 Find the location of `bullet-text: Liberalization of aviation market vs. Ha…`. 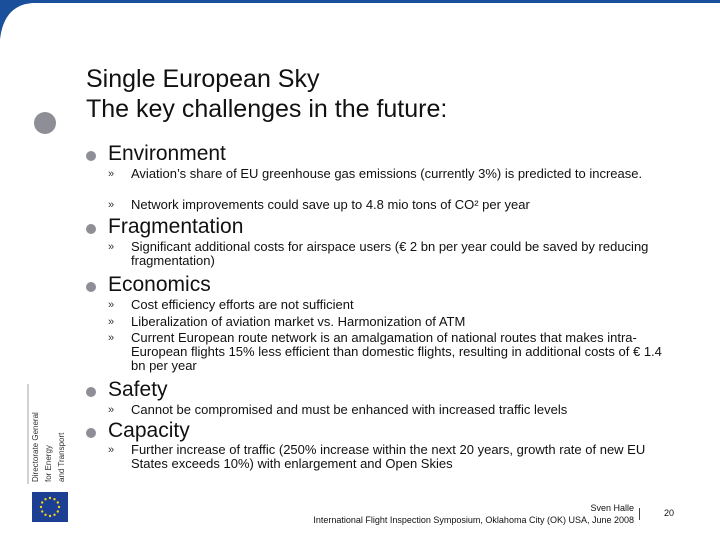

bullet-text: Liberalization of aviation market vs. Ha… is located at coordinates (298, 321).